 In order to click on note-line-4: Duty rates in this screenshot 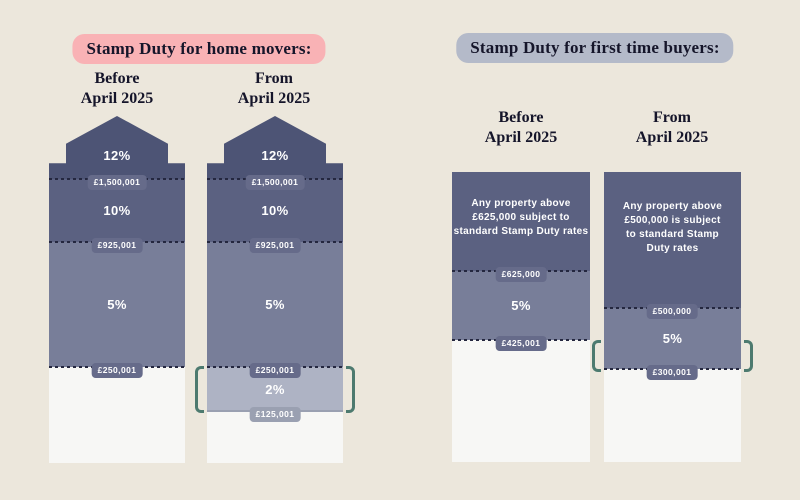, I will do `click(672, 248)`.